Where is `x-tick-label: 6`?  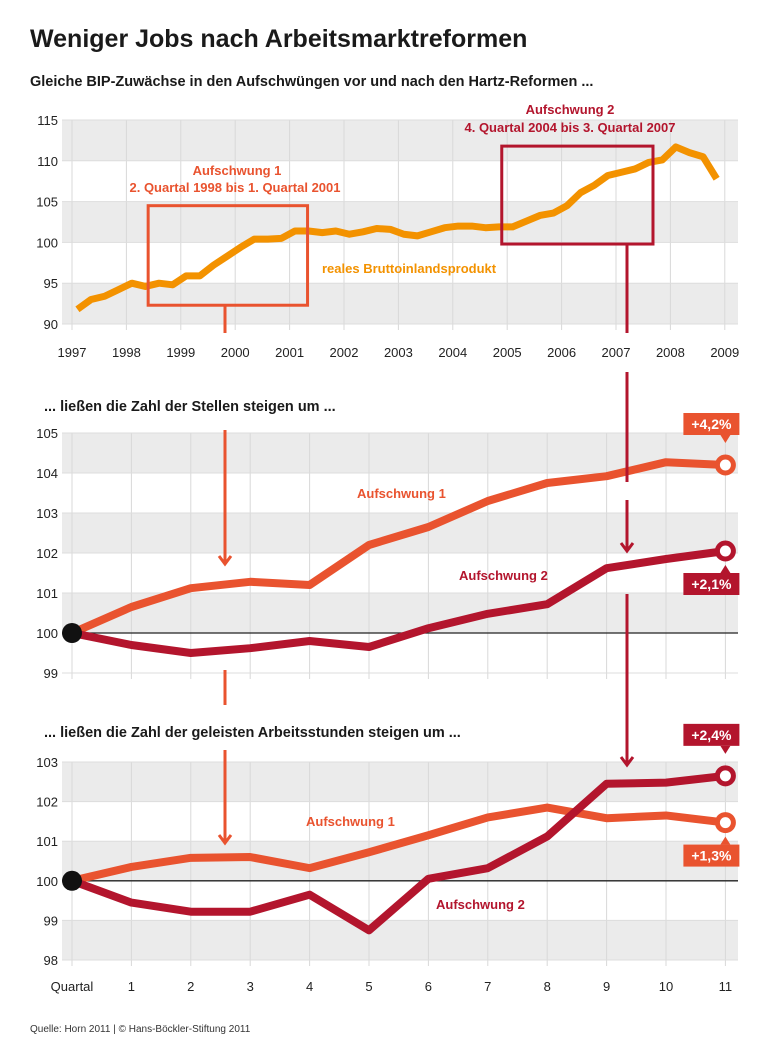 x-tick-label: 6 is located at coordinates (428, 986).